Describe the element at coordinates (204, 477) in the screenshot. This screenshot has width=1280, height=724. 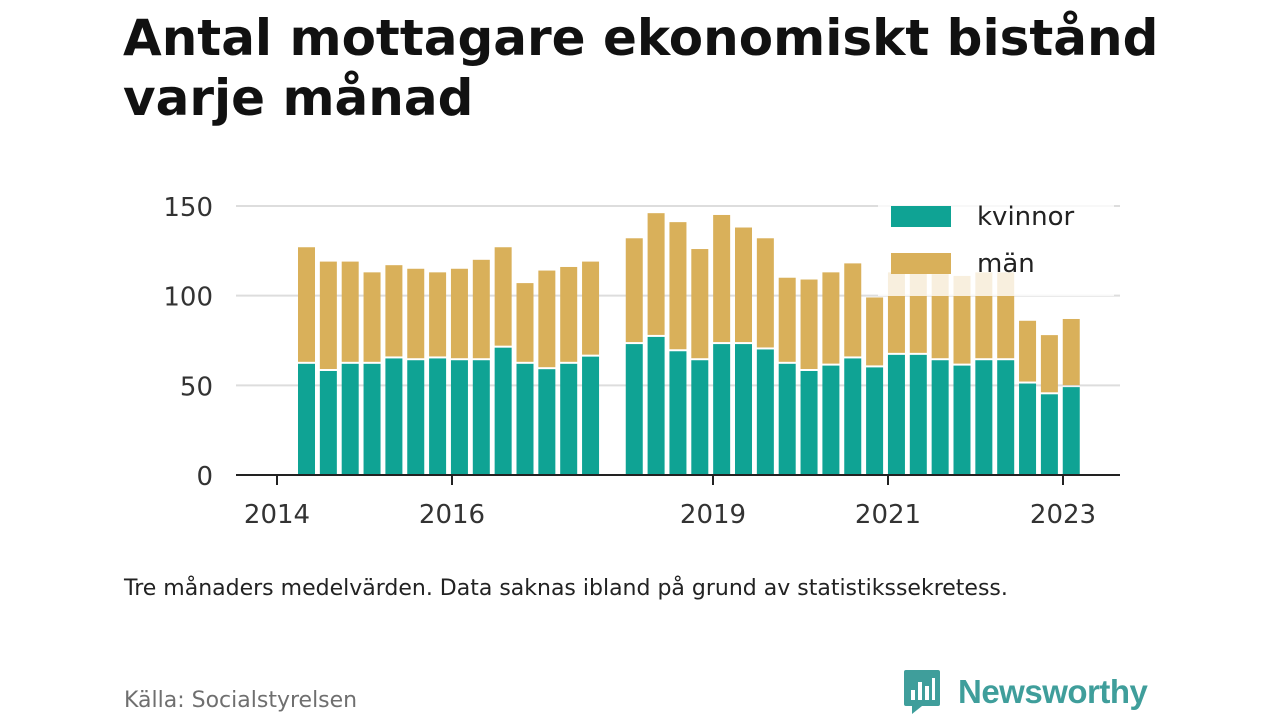
I see `y-tick-label: 0` at that location.